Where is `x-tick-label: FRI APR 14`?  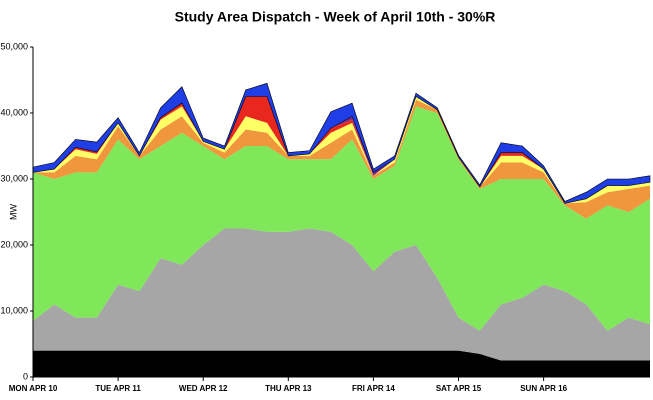 x-tick-label: FRI APR 14 is located at coordinates (373, 388).